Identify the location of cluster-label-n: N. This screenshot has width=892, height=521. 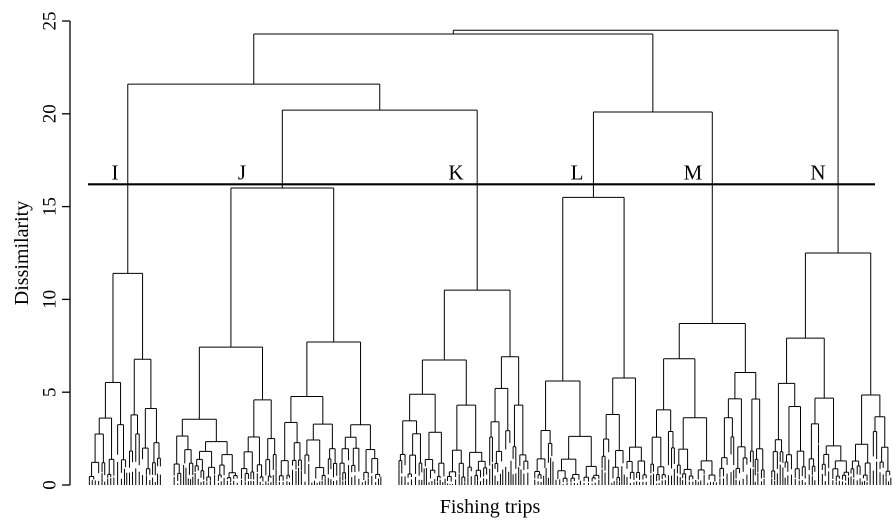
(817, 172).